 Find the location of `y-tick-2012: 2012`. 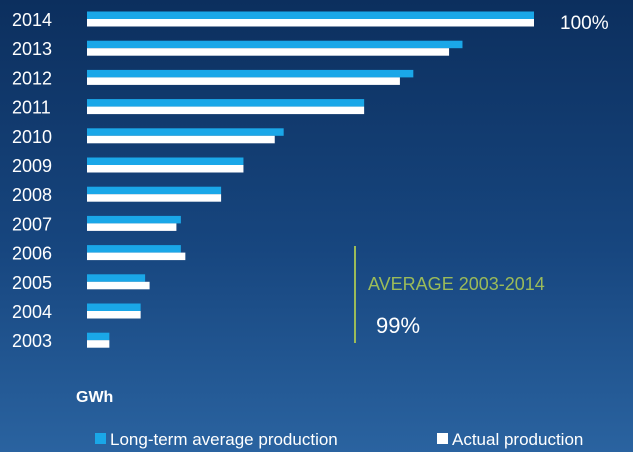

y-tick-2012: 2012 is located at coordinates (32, 78).